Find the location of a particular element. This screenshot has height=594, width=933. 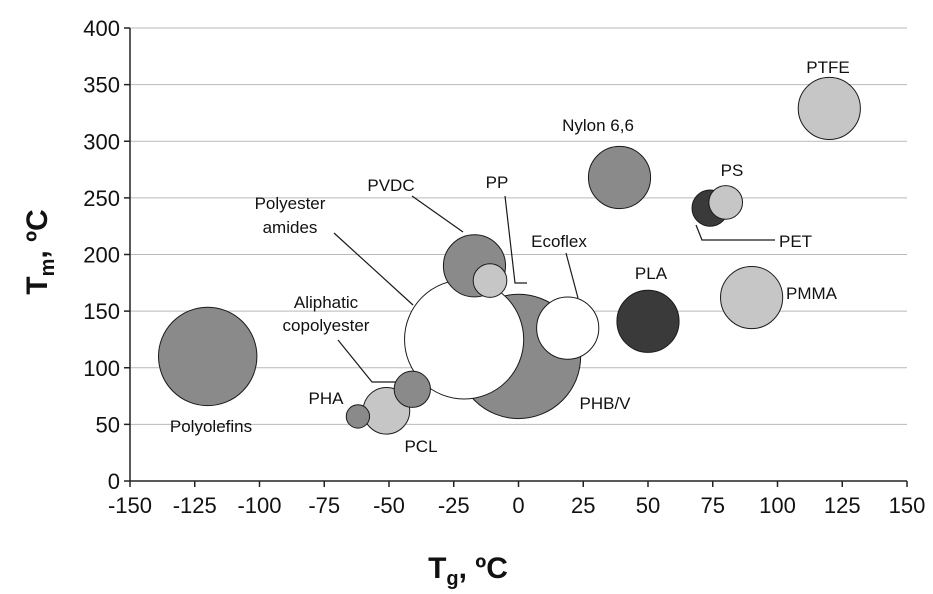

bubble-pmma is located at coordinates (752, 297).